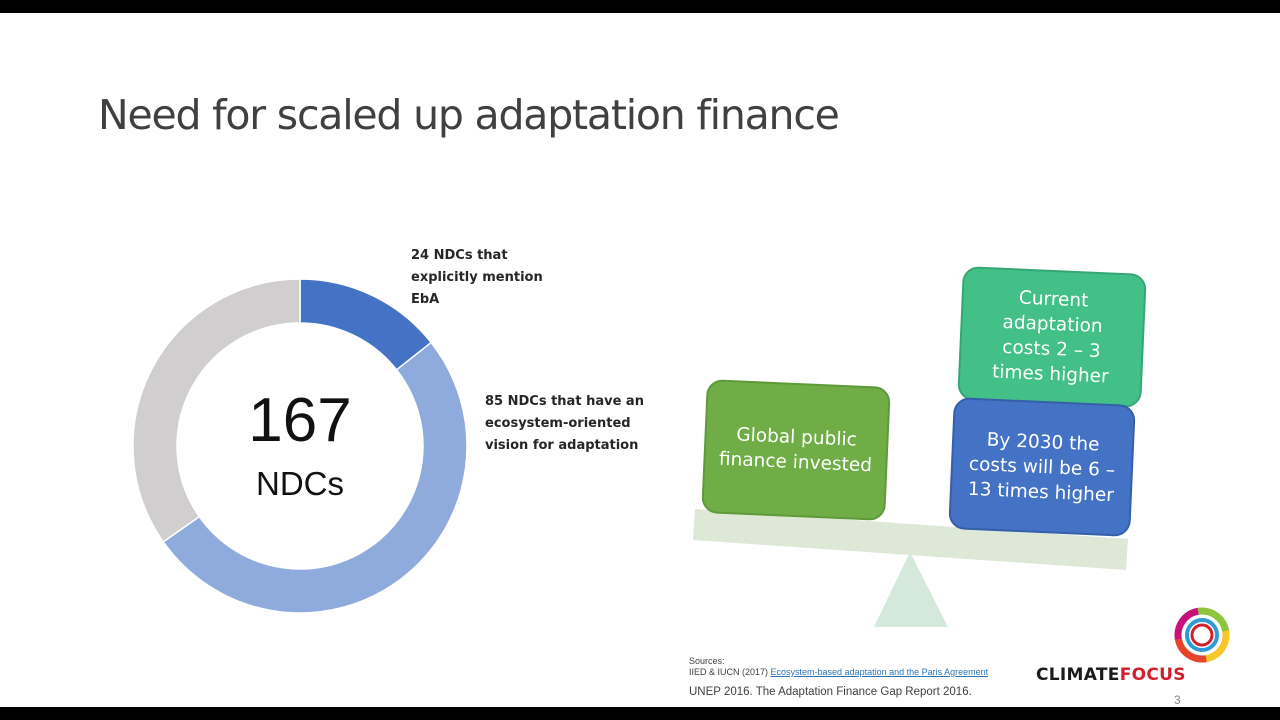 The image size is (1280, 720). I want to click on logo-part-focus: FOCUS, so click(1152, 675).